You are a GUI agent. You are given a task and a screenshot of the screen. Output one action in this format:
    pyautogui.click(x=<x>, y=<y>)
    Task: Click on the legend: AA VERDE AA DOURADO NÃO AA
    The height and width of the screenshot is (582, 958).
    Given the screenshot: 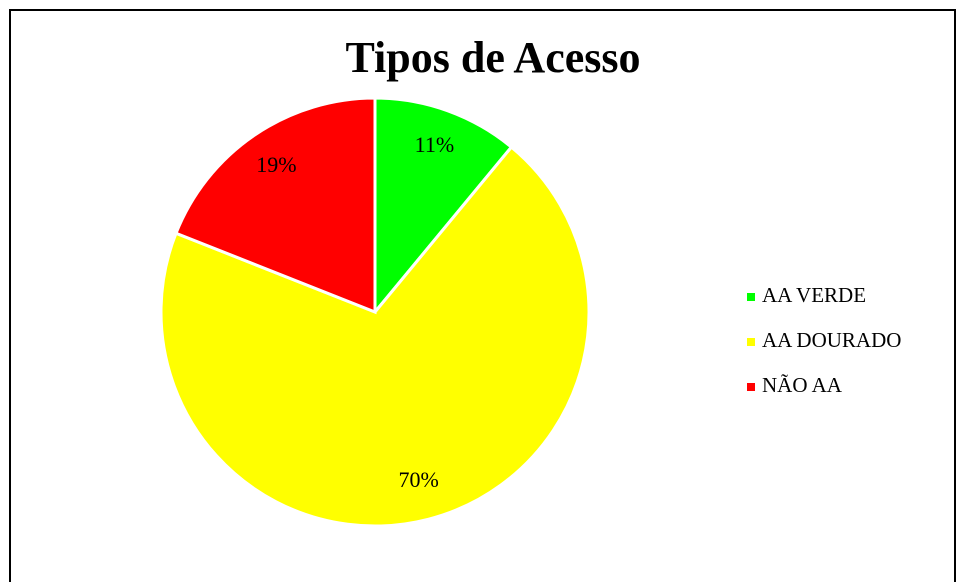 What is the action you would take?
    pyautogui.click(x=824, y=340)
    